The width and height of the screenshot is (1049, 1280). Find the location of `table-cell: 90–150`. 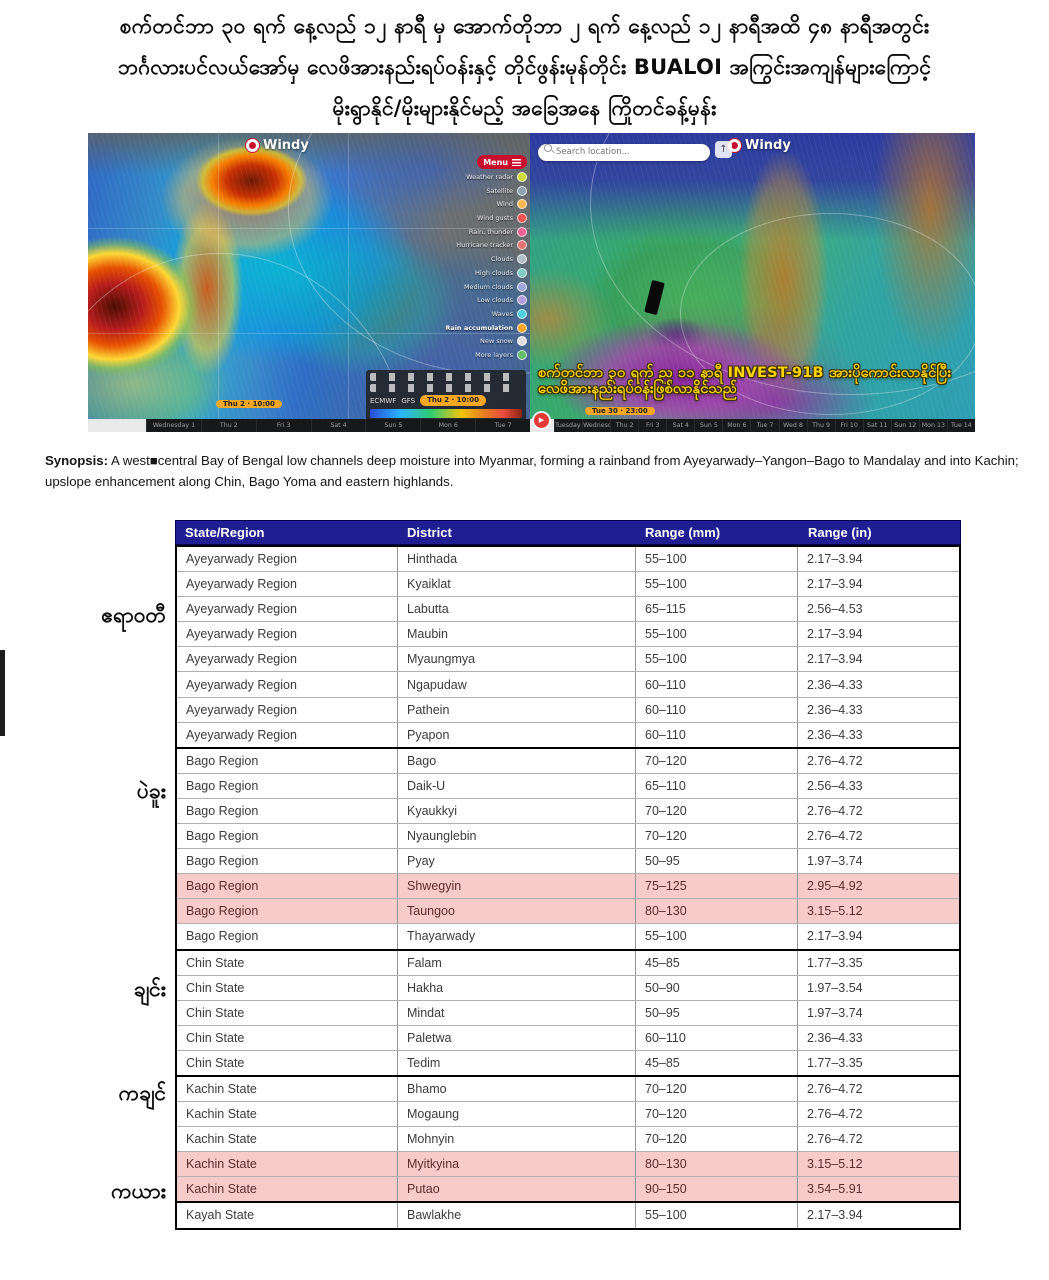

table-cell: 90–150 is located at coordinates (716, 1189).